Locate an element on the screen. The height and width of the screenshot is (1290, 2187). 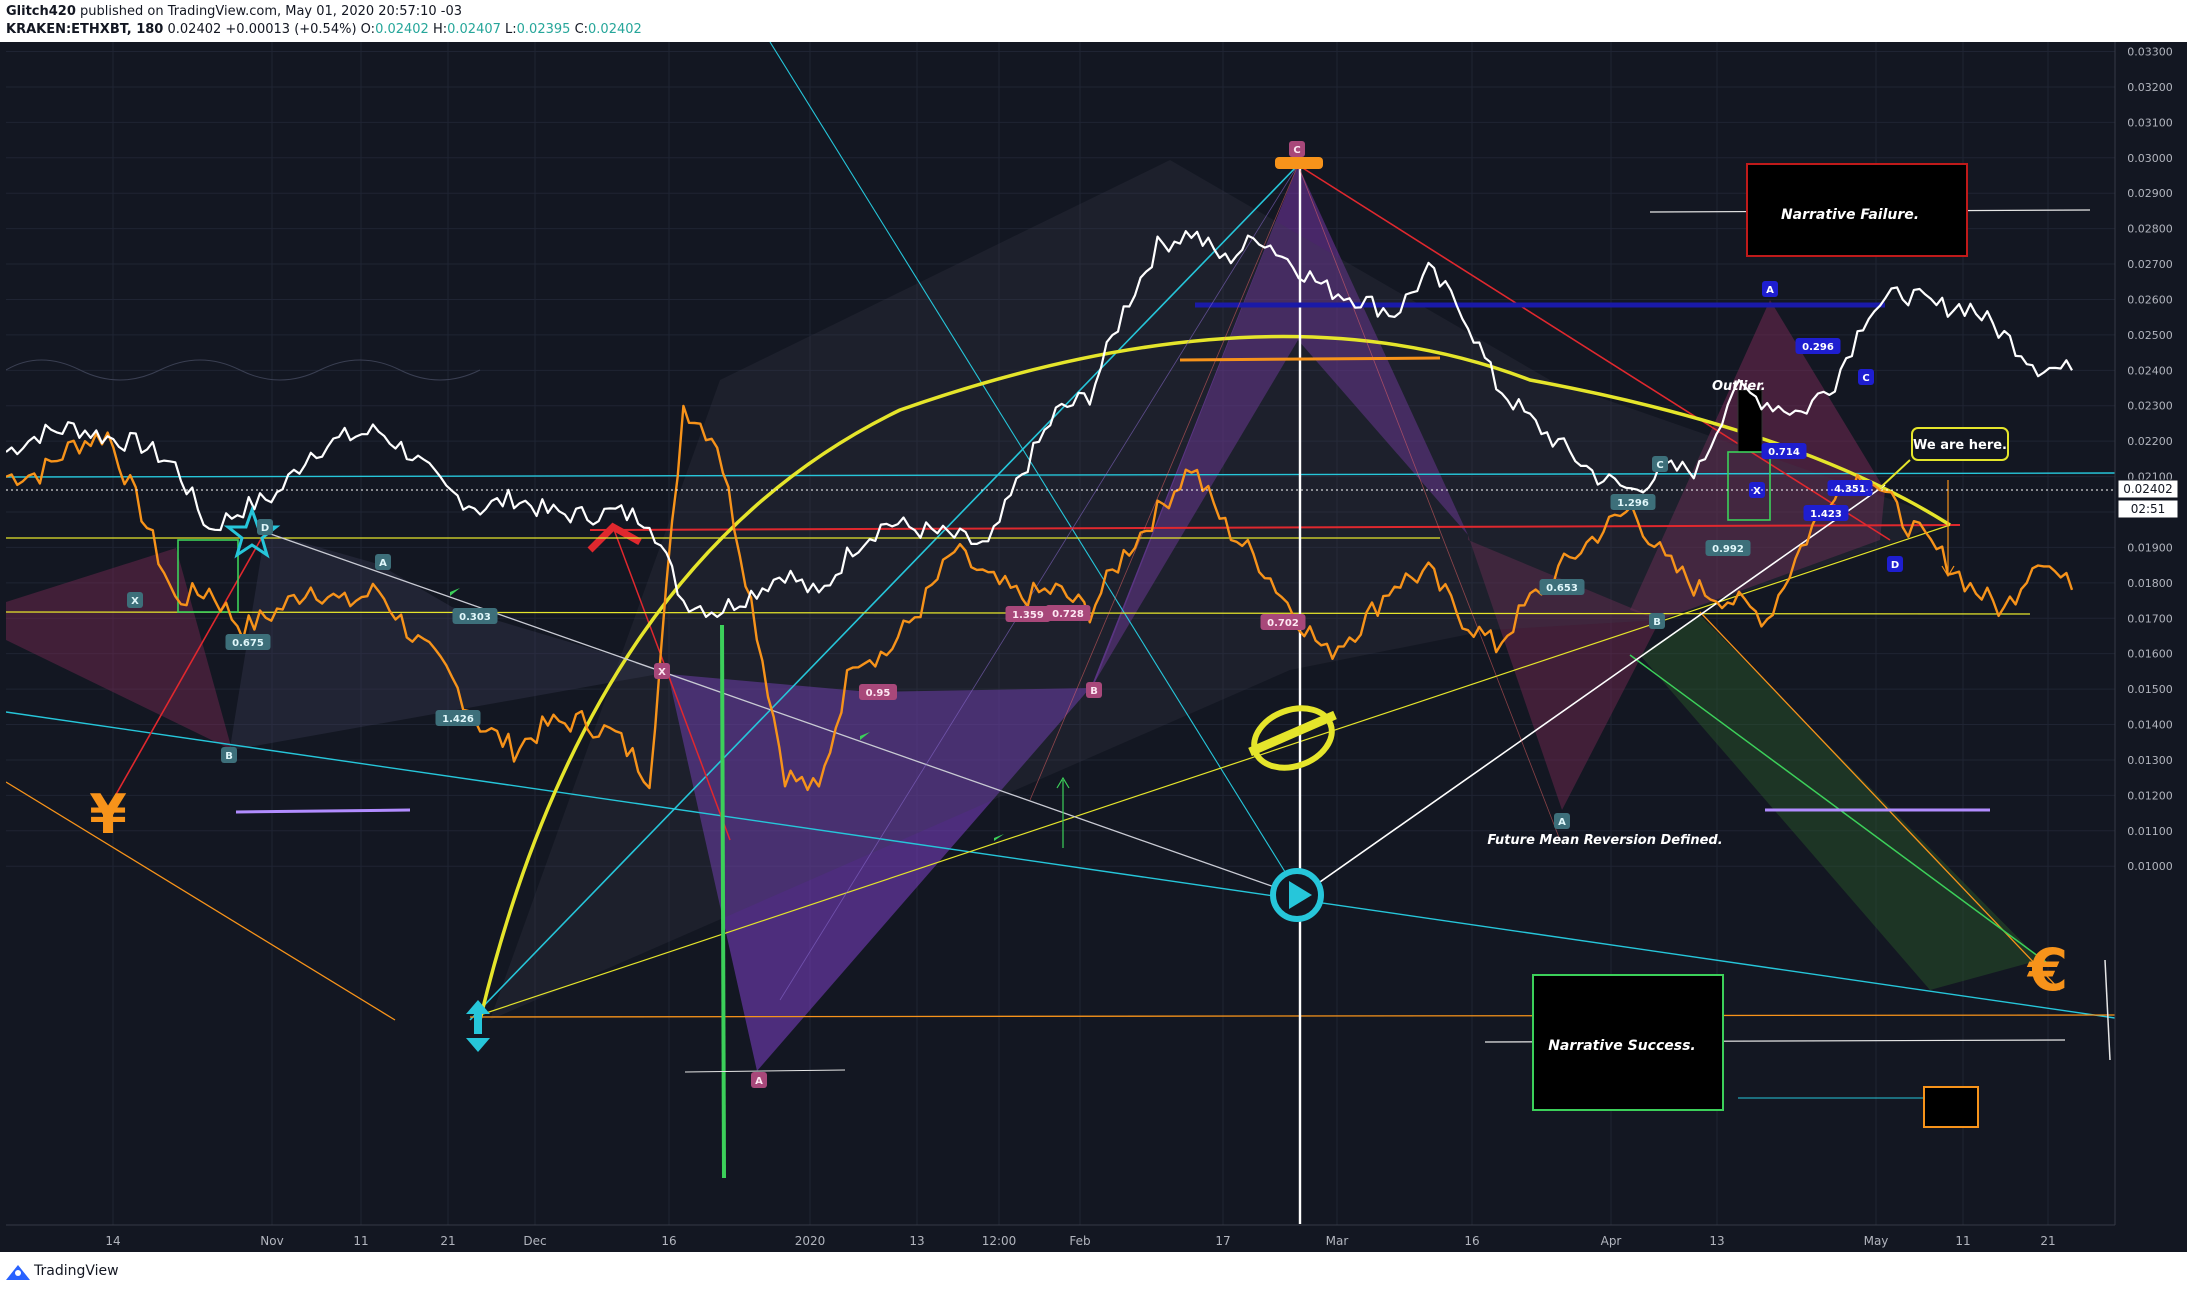
orange-diagonal is located at coordinates (1880, 801).